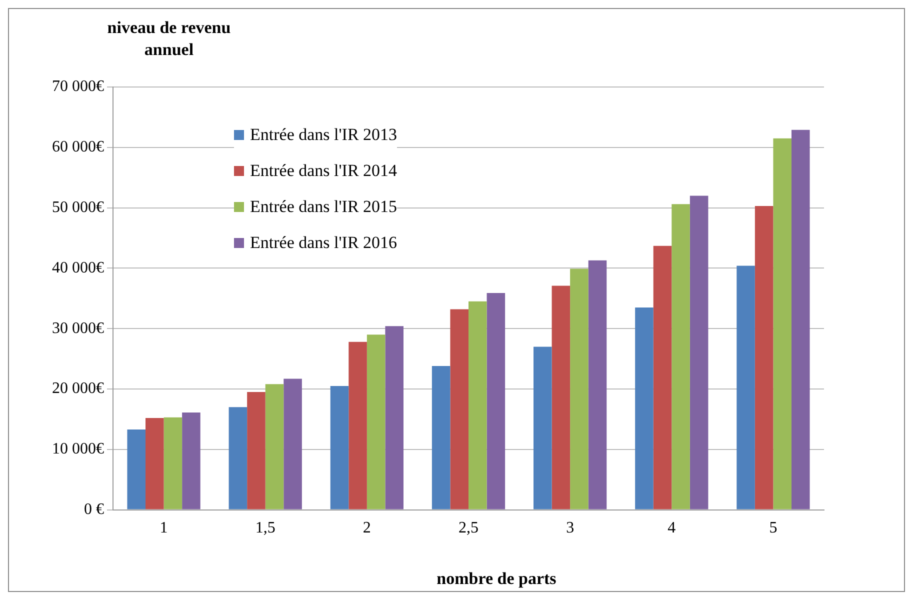 The width and height of the screenshot is (913, 600). I want to click on legend-label: Entrée dans l'IR 2015, so click(324, 207).